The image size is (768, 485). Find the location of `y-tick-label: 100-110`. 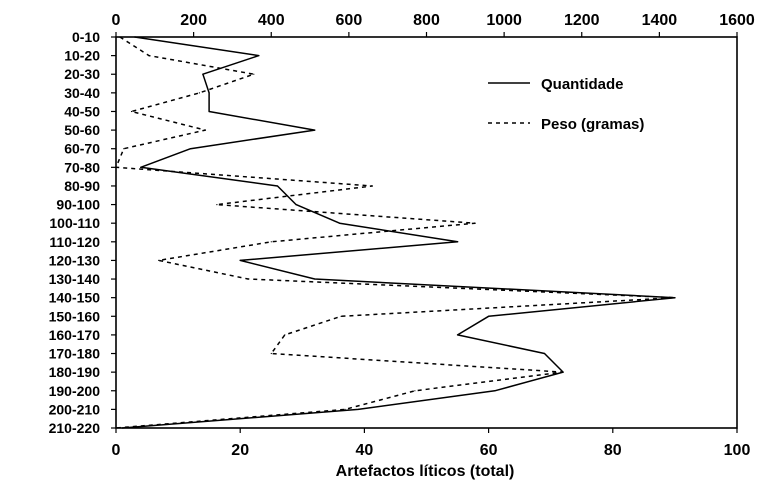

y-tick-label: 100-110 is located at coordinates (74, 223).